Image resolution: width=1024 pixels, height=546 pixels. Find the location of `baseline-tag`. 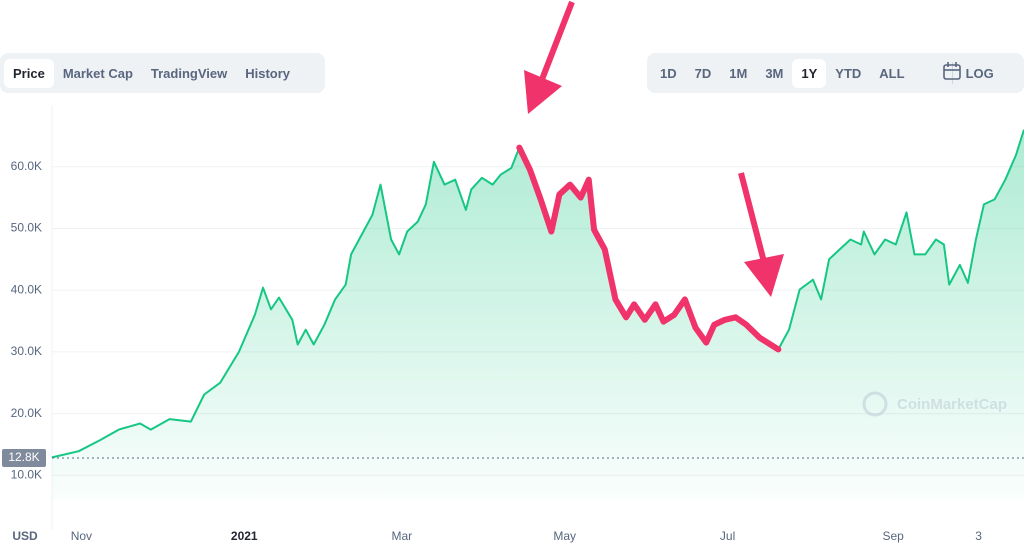

baseline-tag is located at coordinates (24, 458).